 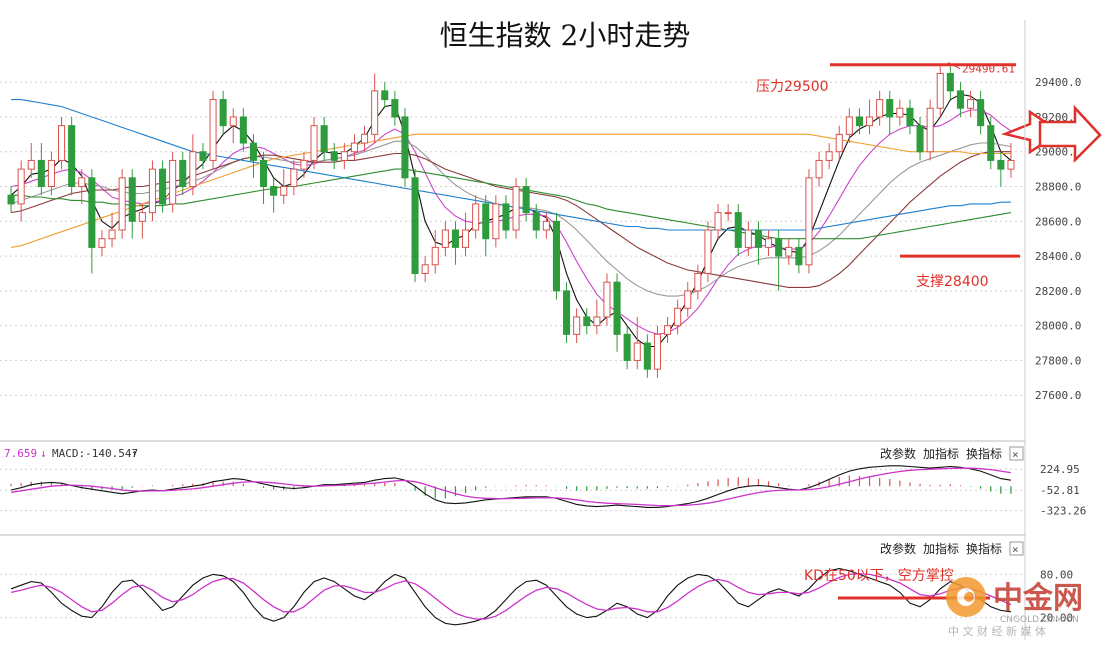 What do you see at coordinates (952, 282) in the screenshot?
I see `support-label: 支撑28400` at bounding box center [952, 282].